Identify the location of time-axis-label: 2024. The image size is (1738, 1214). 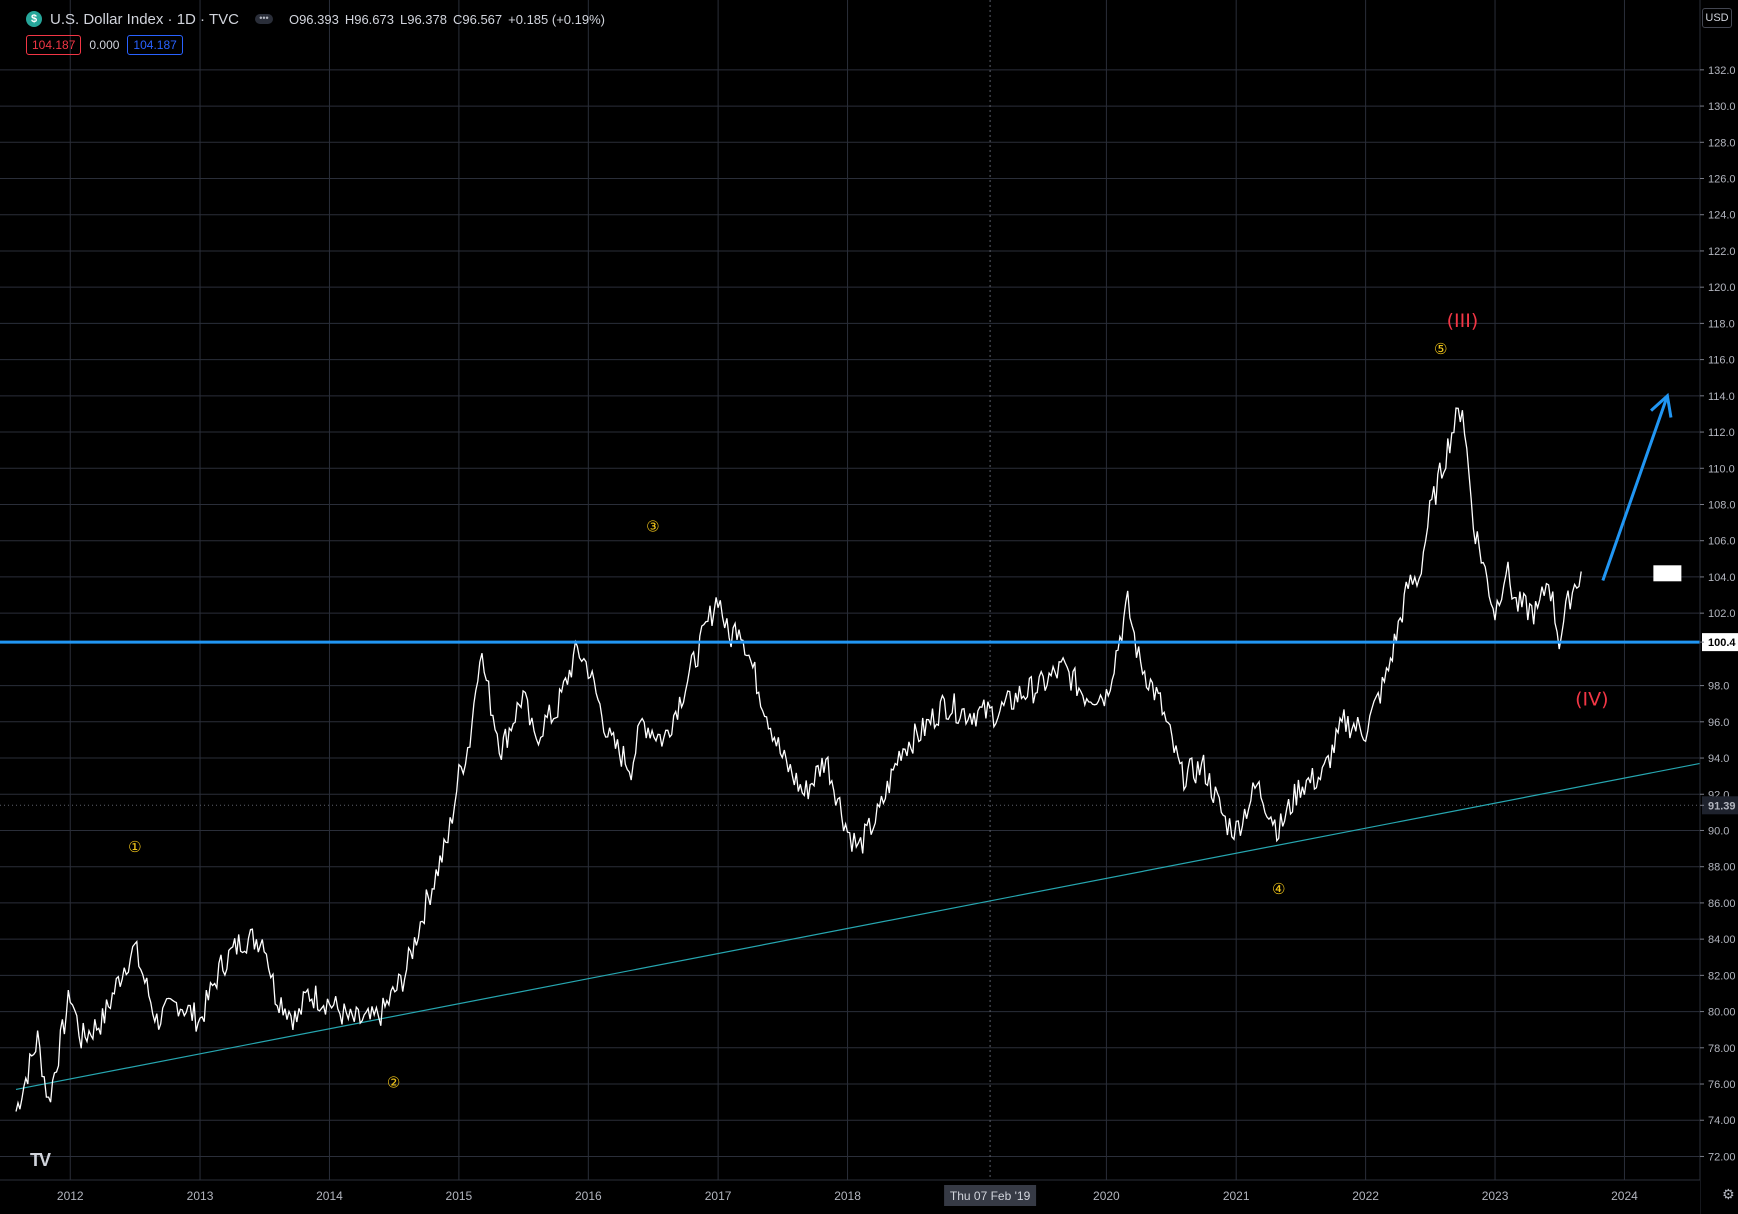
(1624, 1196).